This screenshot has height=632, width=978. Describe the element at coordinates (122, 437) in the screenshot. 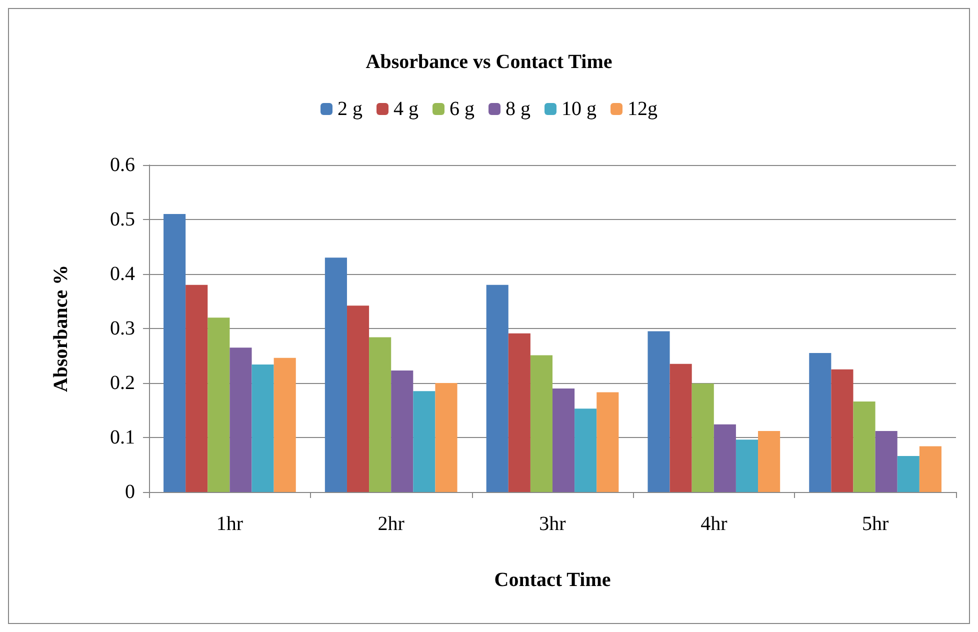

I see `y-tick-label: 0.1` at that location.